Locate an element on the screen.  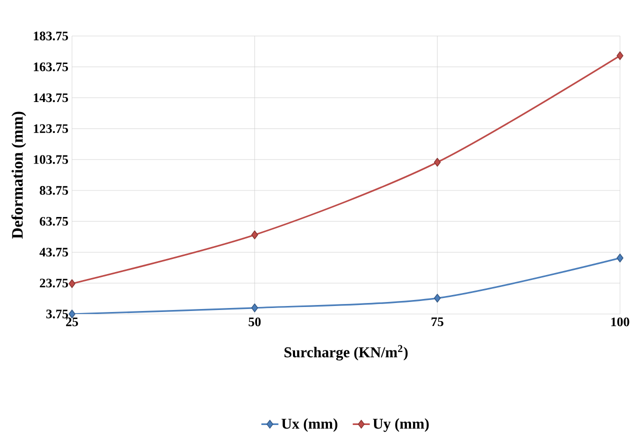
y-tick-label: 123.75 is located at coordinates (51, 129).